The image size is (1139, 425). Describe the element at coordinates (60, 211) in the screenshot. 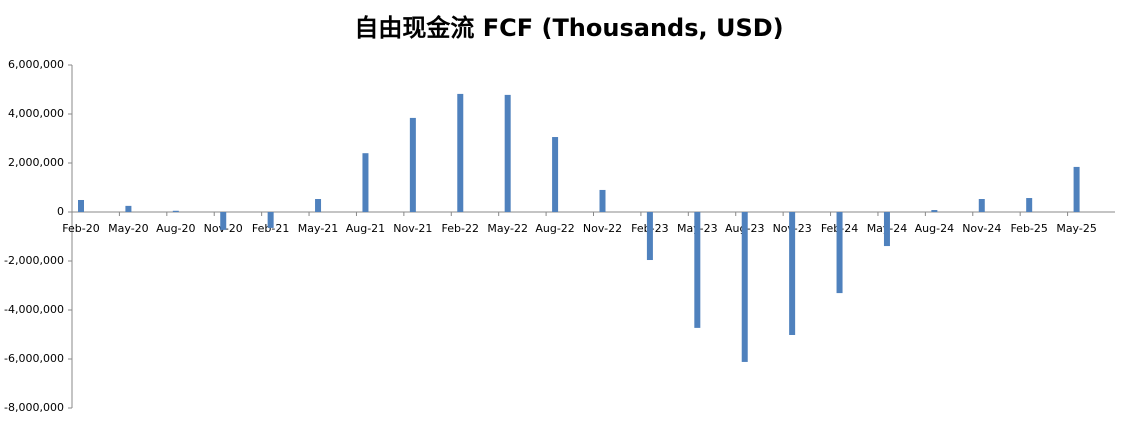

I see `y-tick-label: 0` at that location.